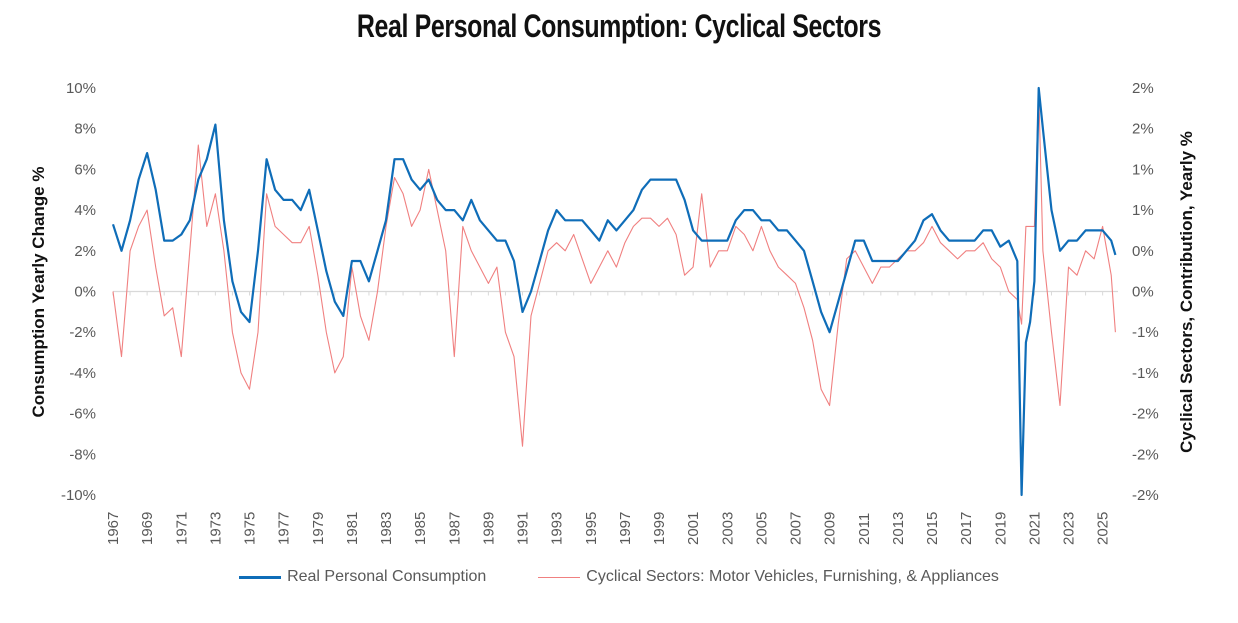 Image resolution: width=1238 pixels, height=623 pixels. Describe the element at coordinates (966, 528) in the screenshot. I see `x-tick-label: 2017` at that location.